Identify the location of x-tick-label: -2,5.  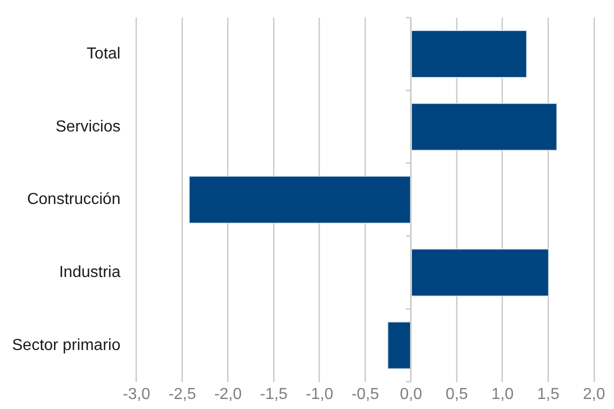
(182, 394).